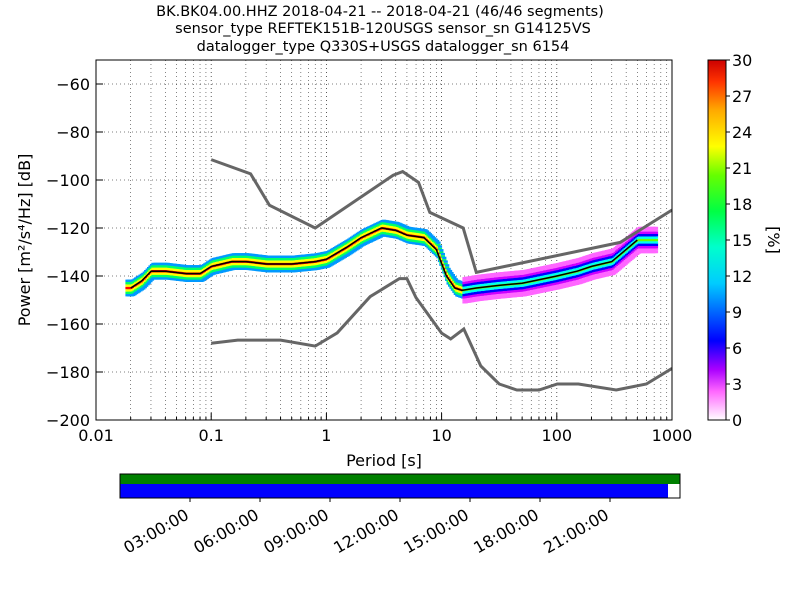  What do you see at coordinates (717, 240) in the screenshot?
I see `colorbar` at bounding box center [717, 240].